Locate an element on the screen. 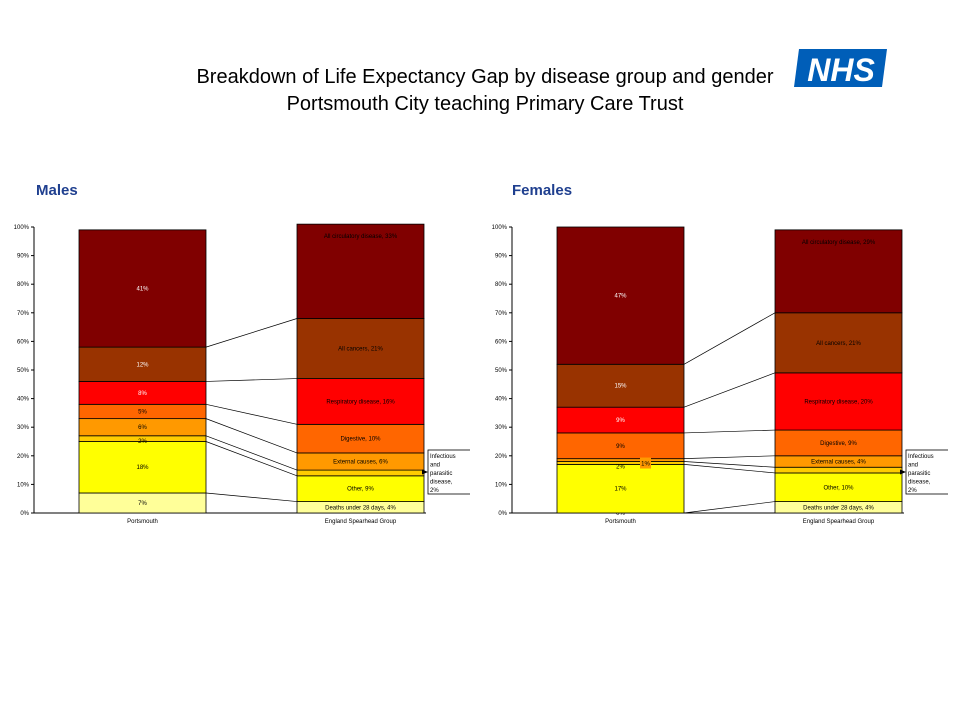  data-label-circulatory: 41% is located at coordinates (142, 289).